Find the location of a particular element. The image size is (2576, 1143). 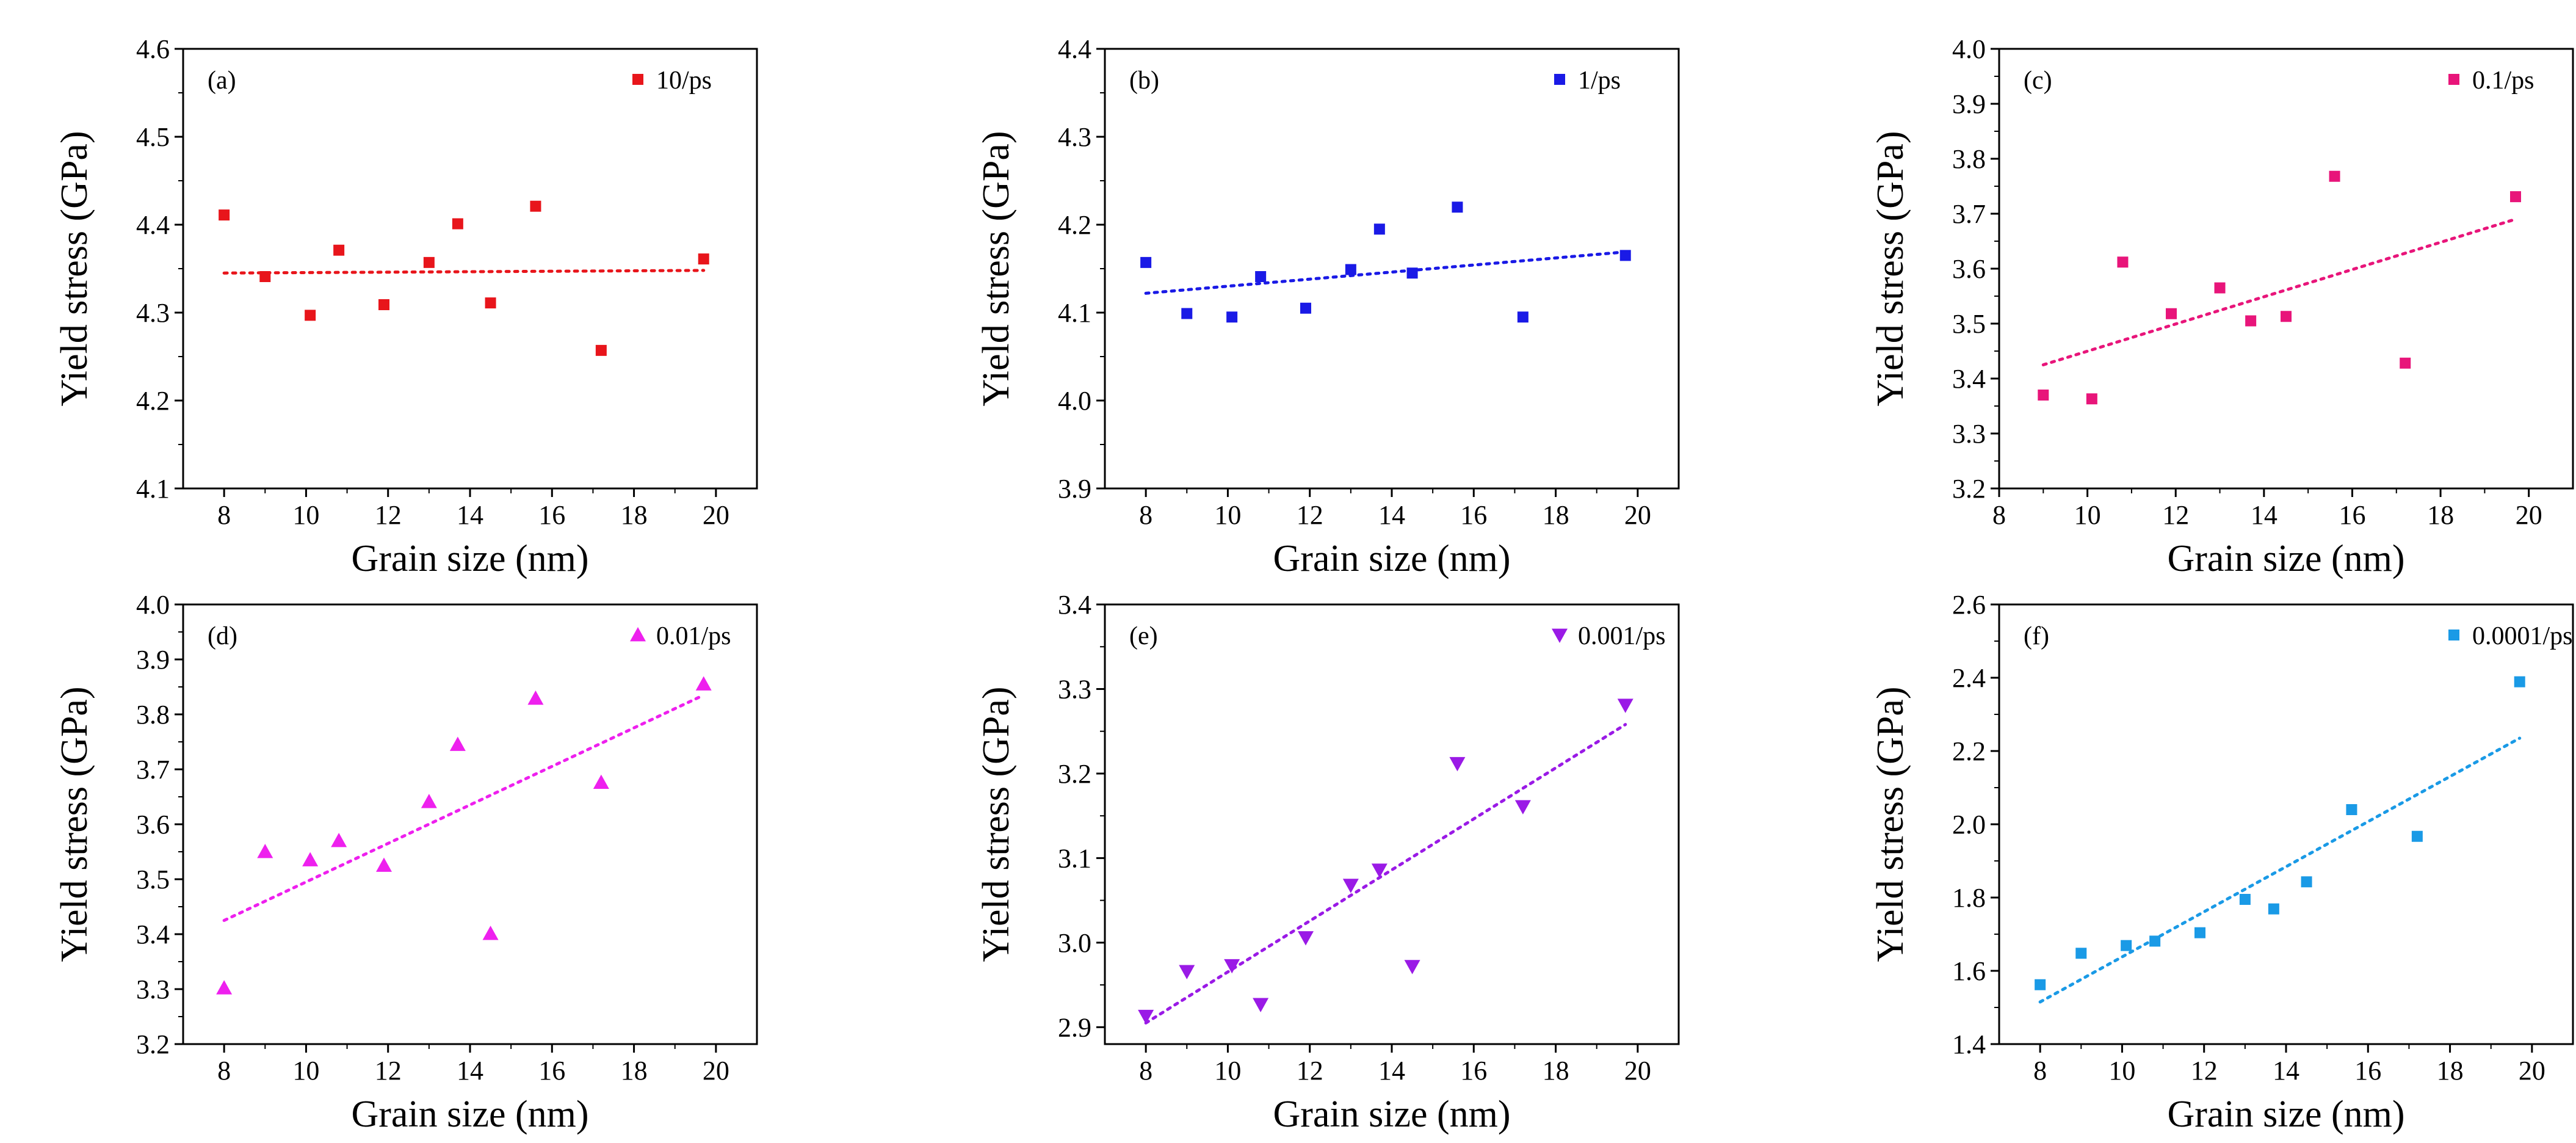

y-tick-label: 2.9 is located at coordinates (1074, 1027).